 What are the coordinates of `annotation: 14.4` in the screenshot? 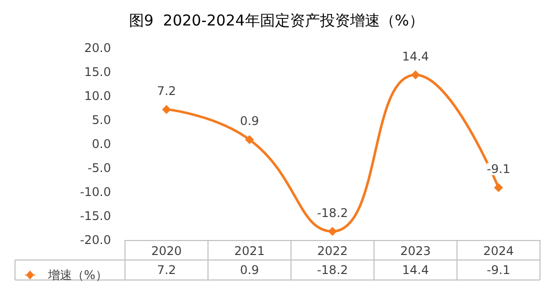 It's located at (415, 56).